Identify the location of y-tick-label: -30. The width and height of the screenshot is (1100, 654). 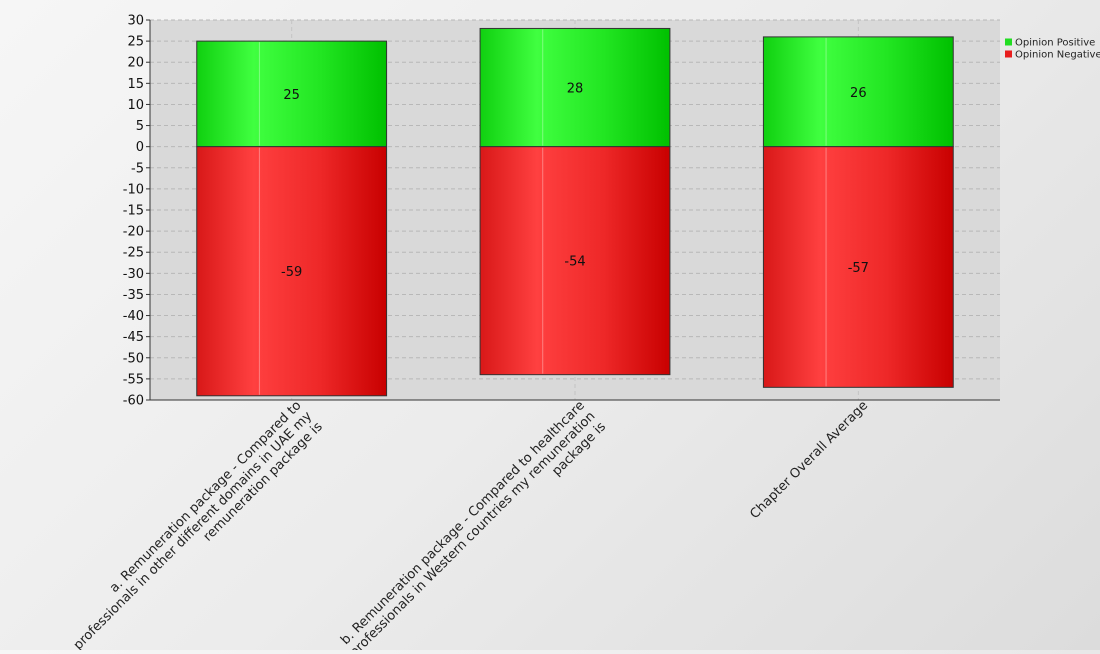
(133, 274).